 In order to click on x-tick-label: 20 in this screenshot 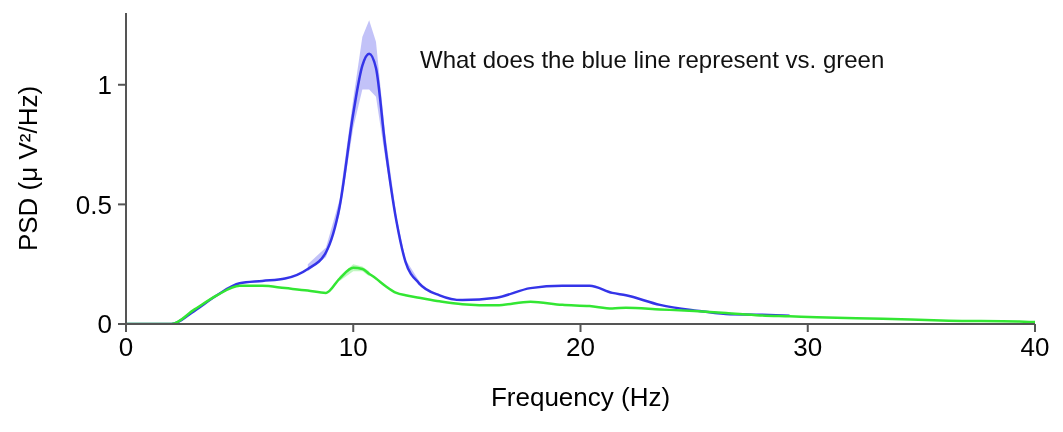, I will do `click(580, 347)`.